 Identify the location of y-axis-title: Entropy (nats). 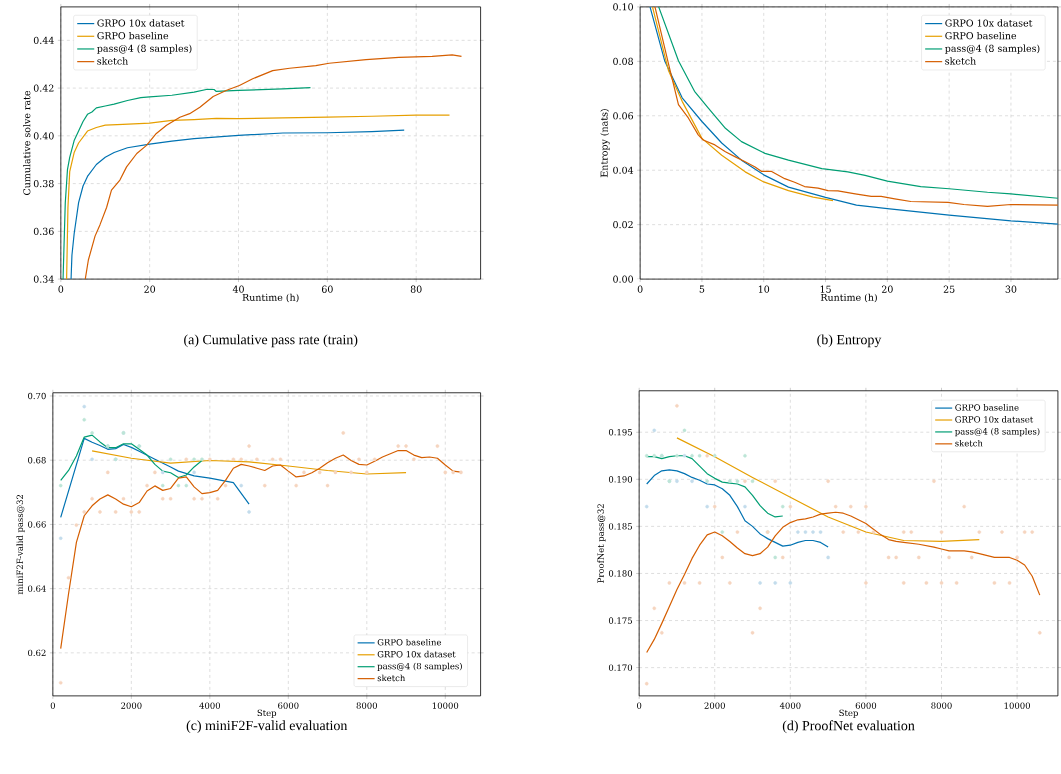
(605, 143).